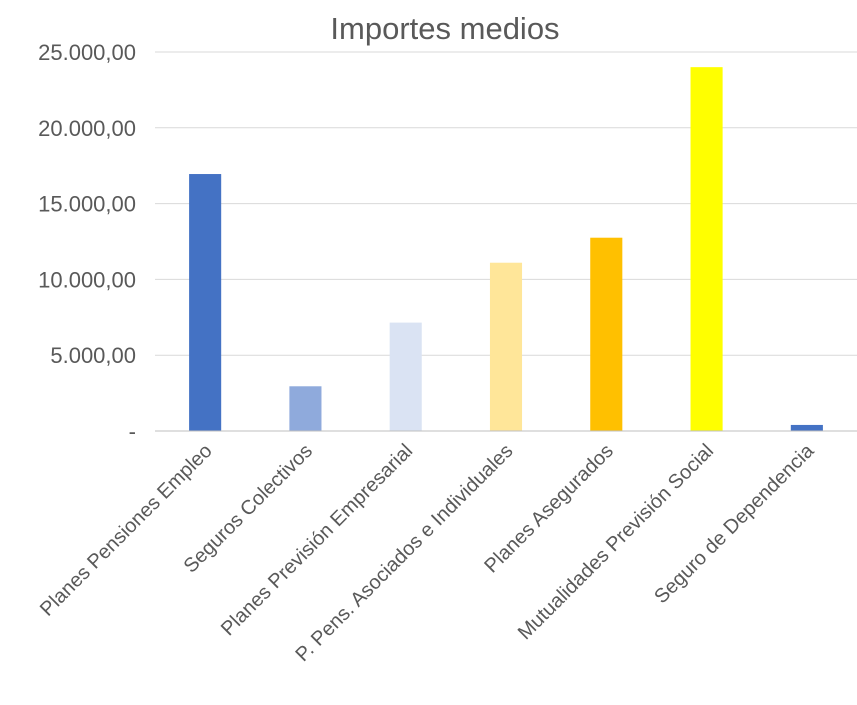  I want to click on x-category-label: Planes Pensiones Empleo, so click(126, 530).